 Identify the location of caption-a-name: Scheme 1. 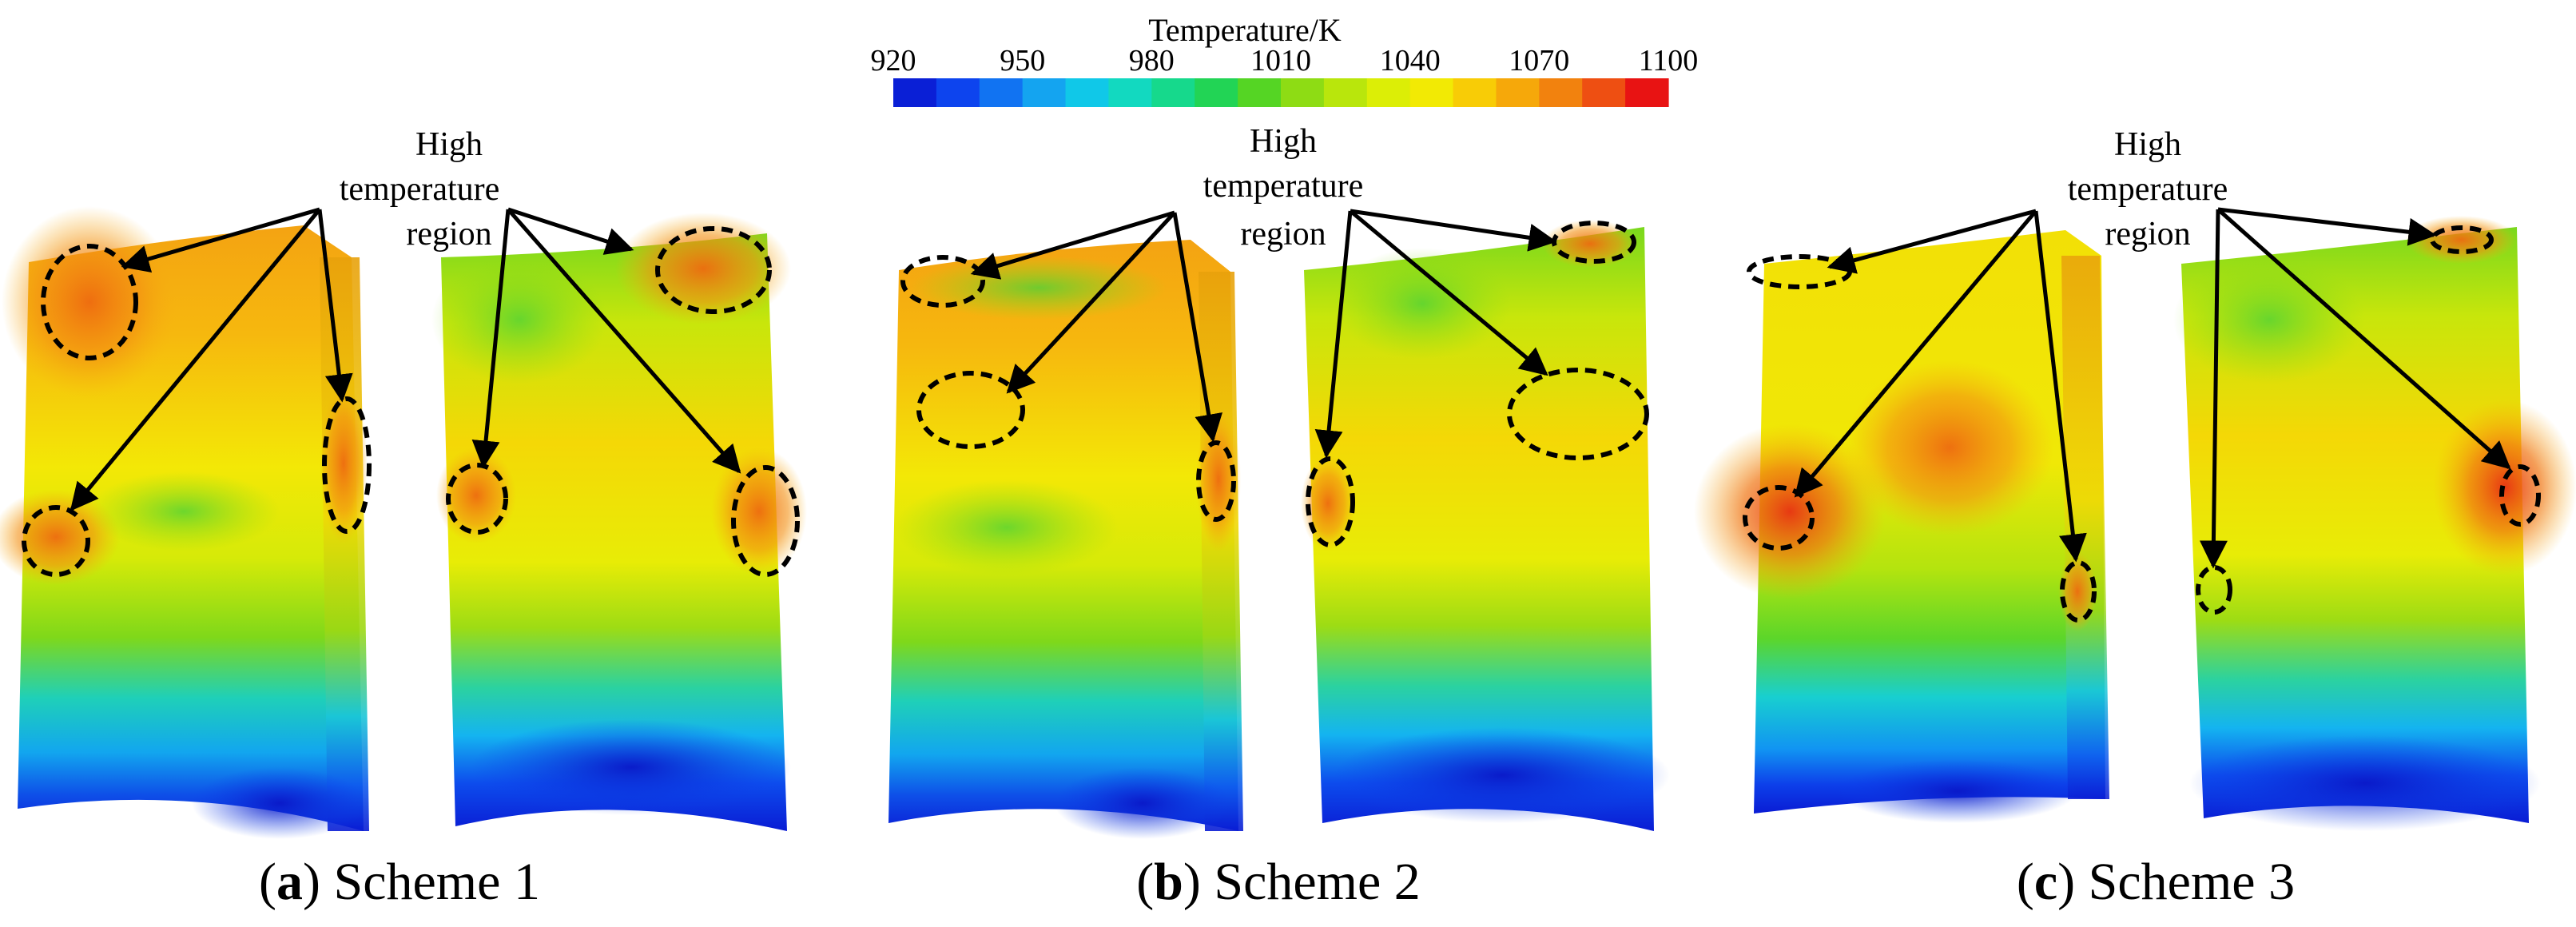
(437, 882).